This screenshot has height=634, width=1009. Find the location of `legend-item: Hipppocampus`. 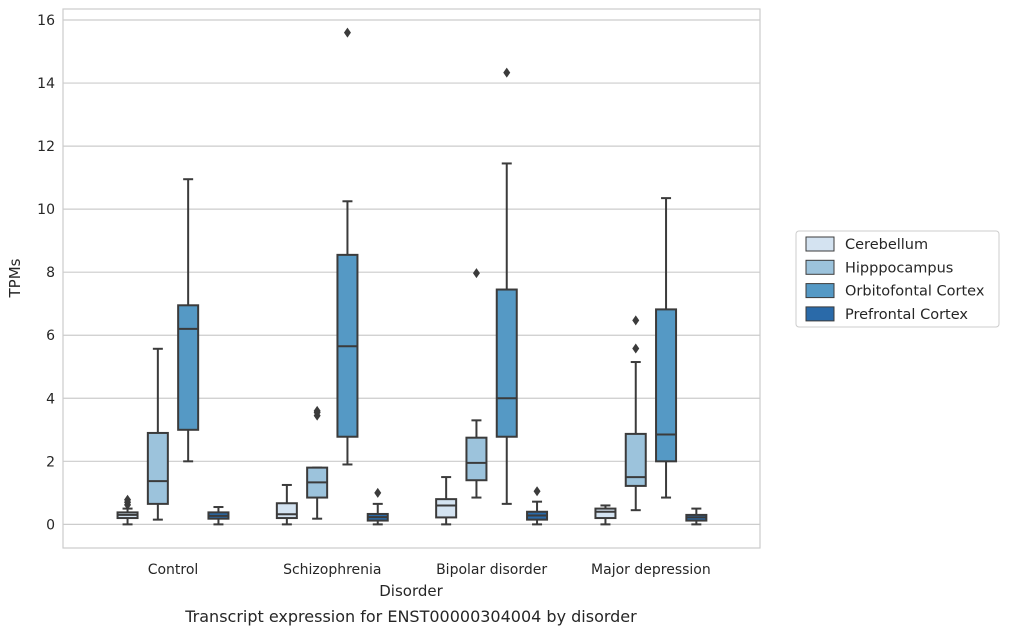

legend-item: Hipppocampus is located at coordinates (879, 267).